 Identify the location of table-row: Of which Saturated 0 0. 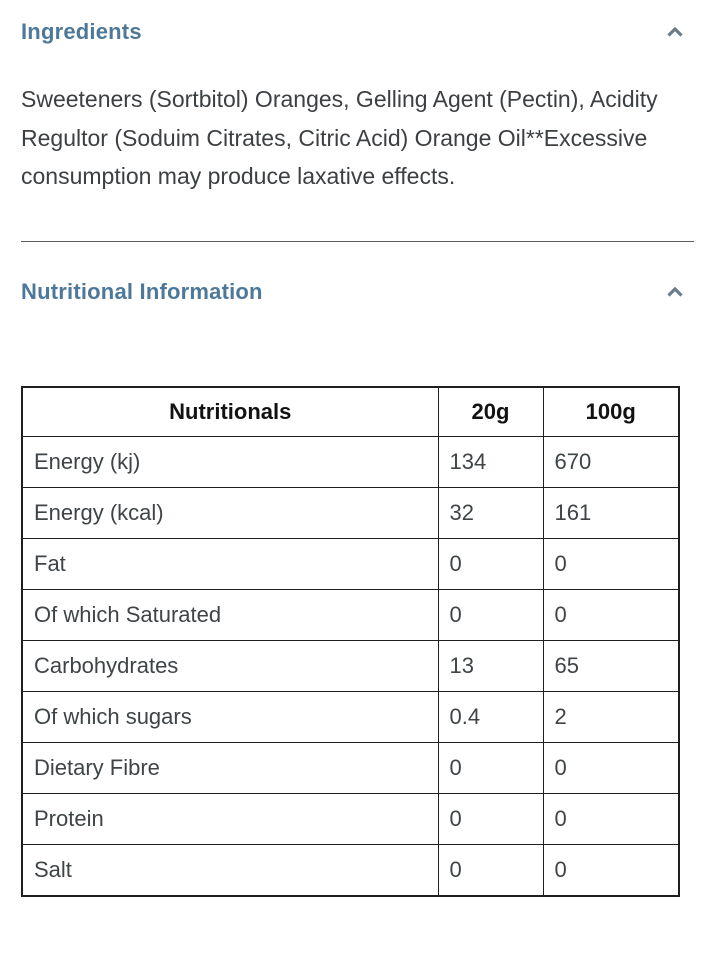
(350, 615).